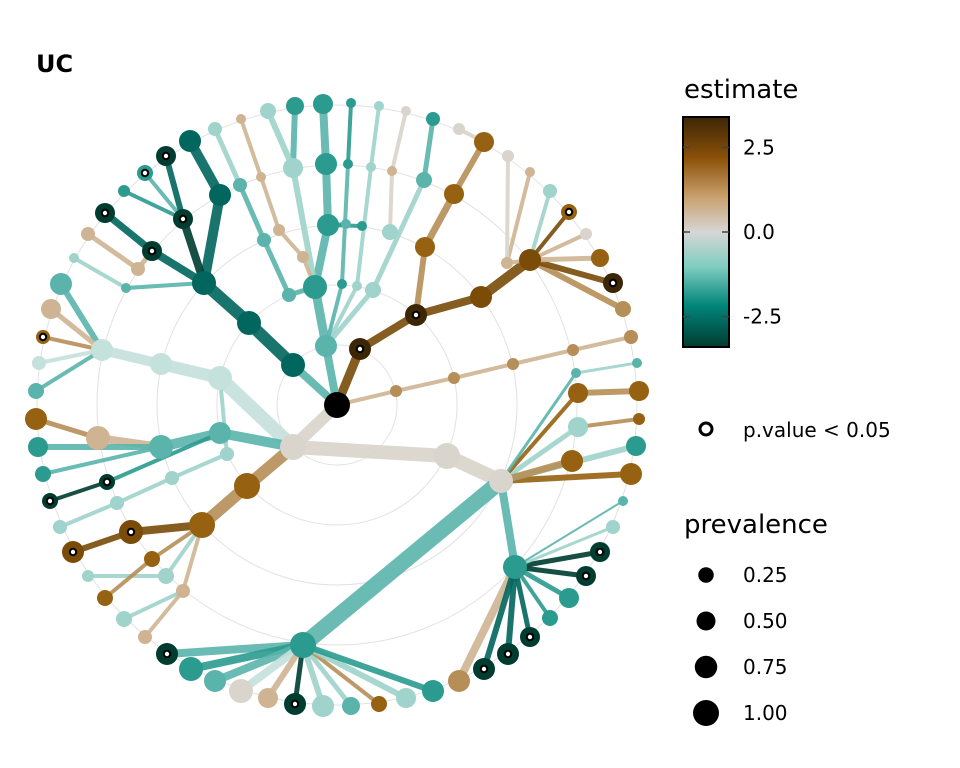  What do you see at coordinates (817, 430) in the screenshot?
I see `pvalue-label: p.value < 0.05` at bounding box center [817, 430].